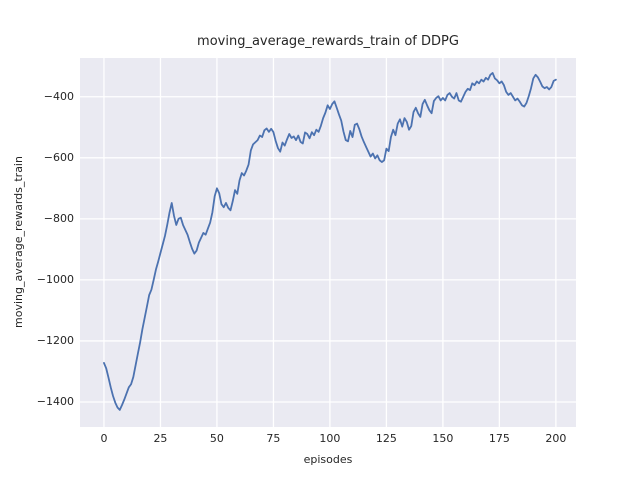  Describe the element at coordinates (499, 438) in the screenshot. I see `x-tick-label: 175` at that location.